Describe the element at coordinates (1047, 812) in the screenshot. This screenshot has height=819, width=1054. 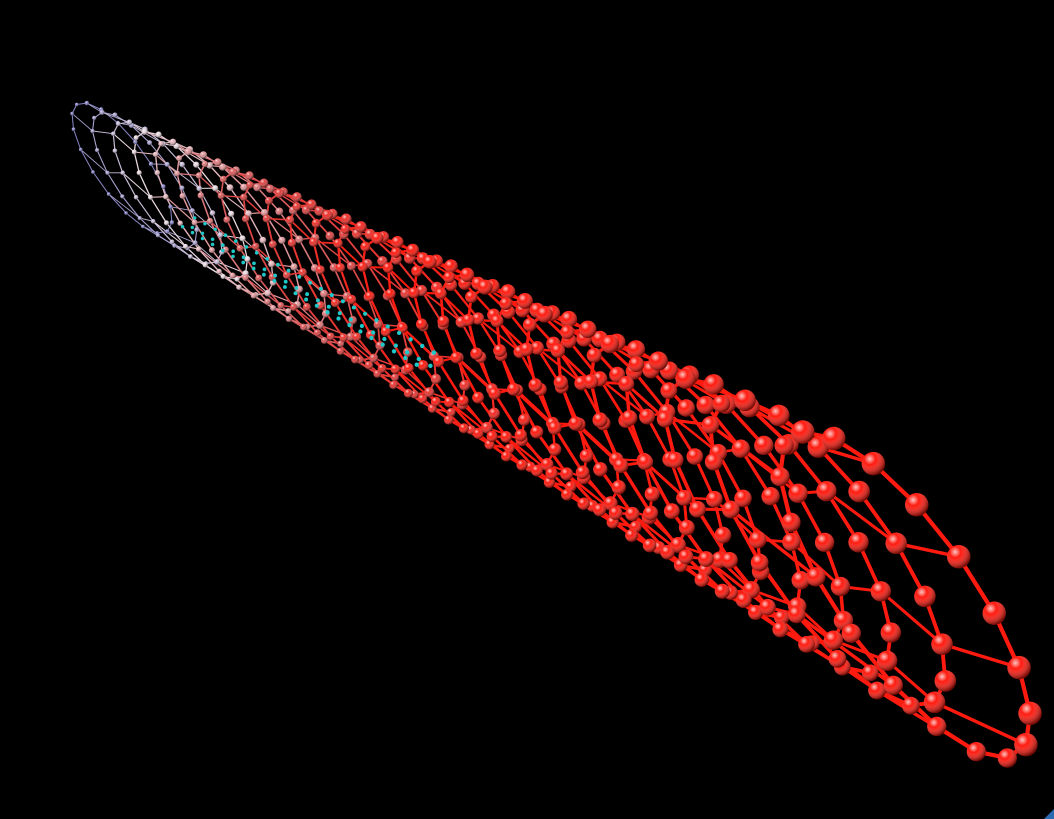
I see `resize-grip-icon` at that location.